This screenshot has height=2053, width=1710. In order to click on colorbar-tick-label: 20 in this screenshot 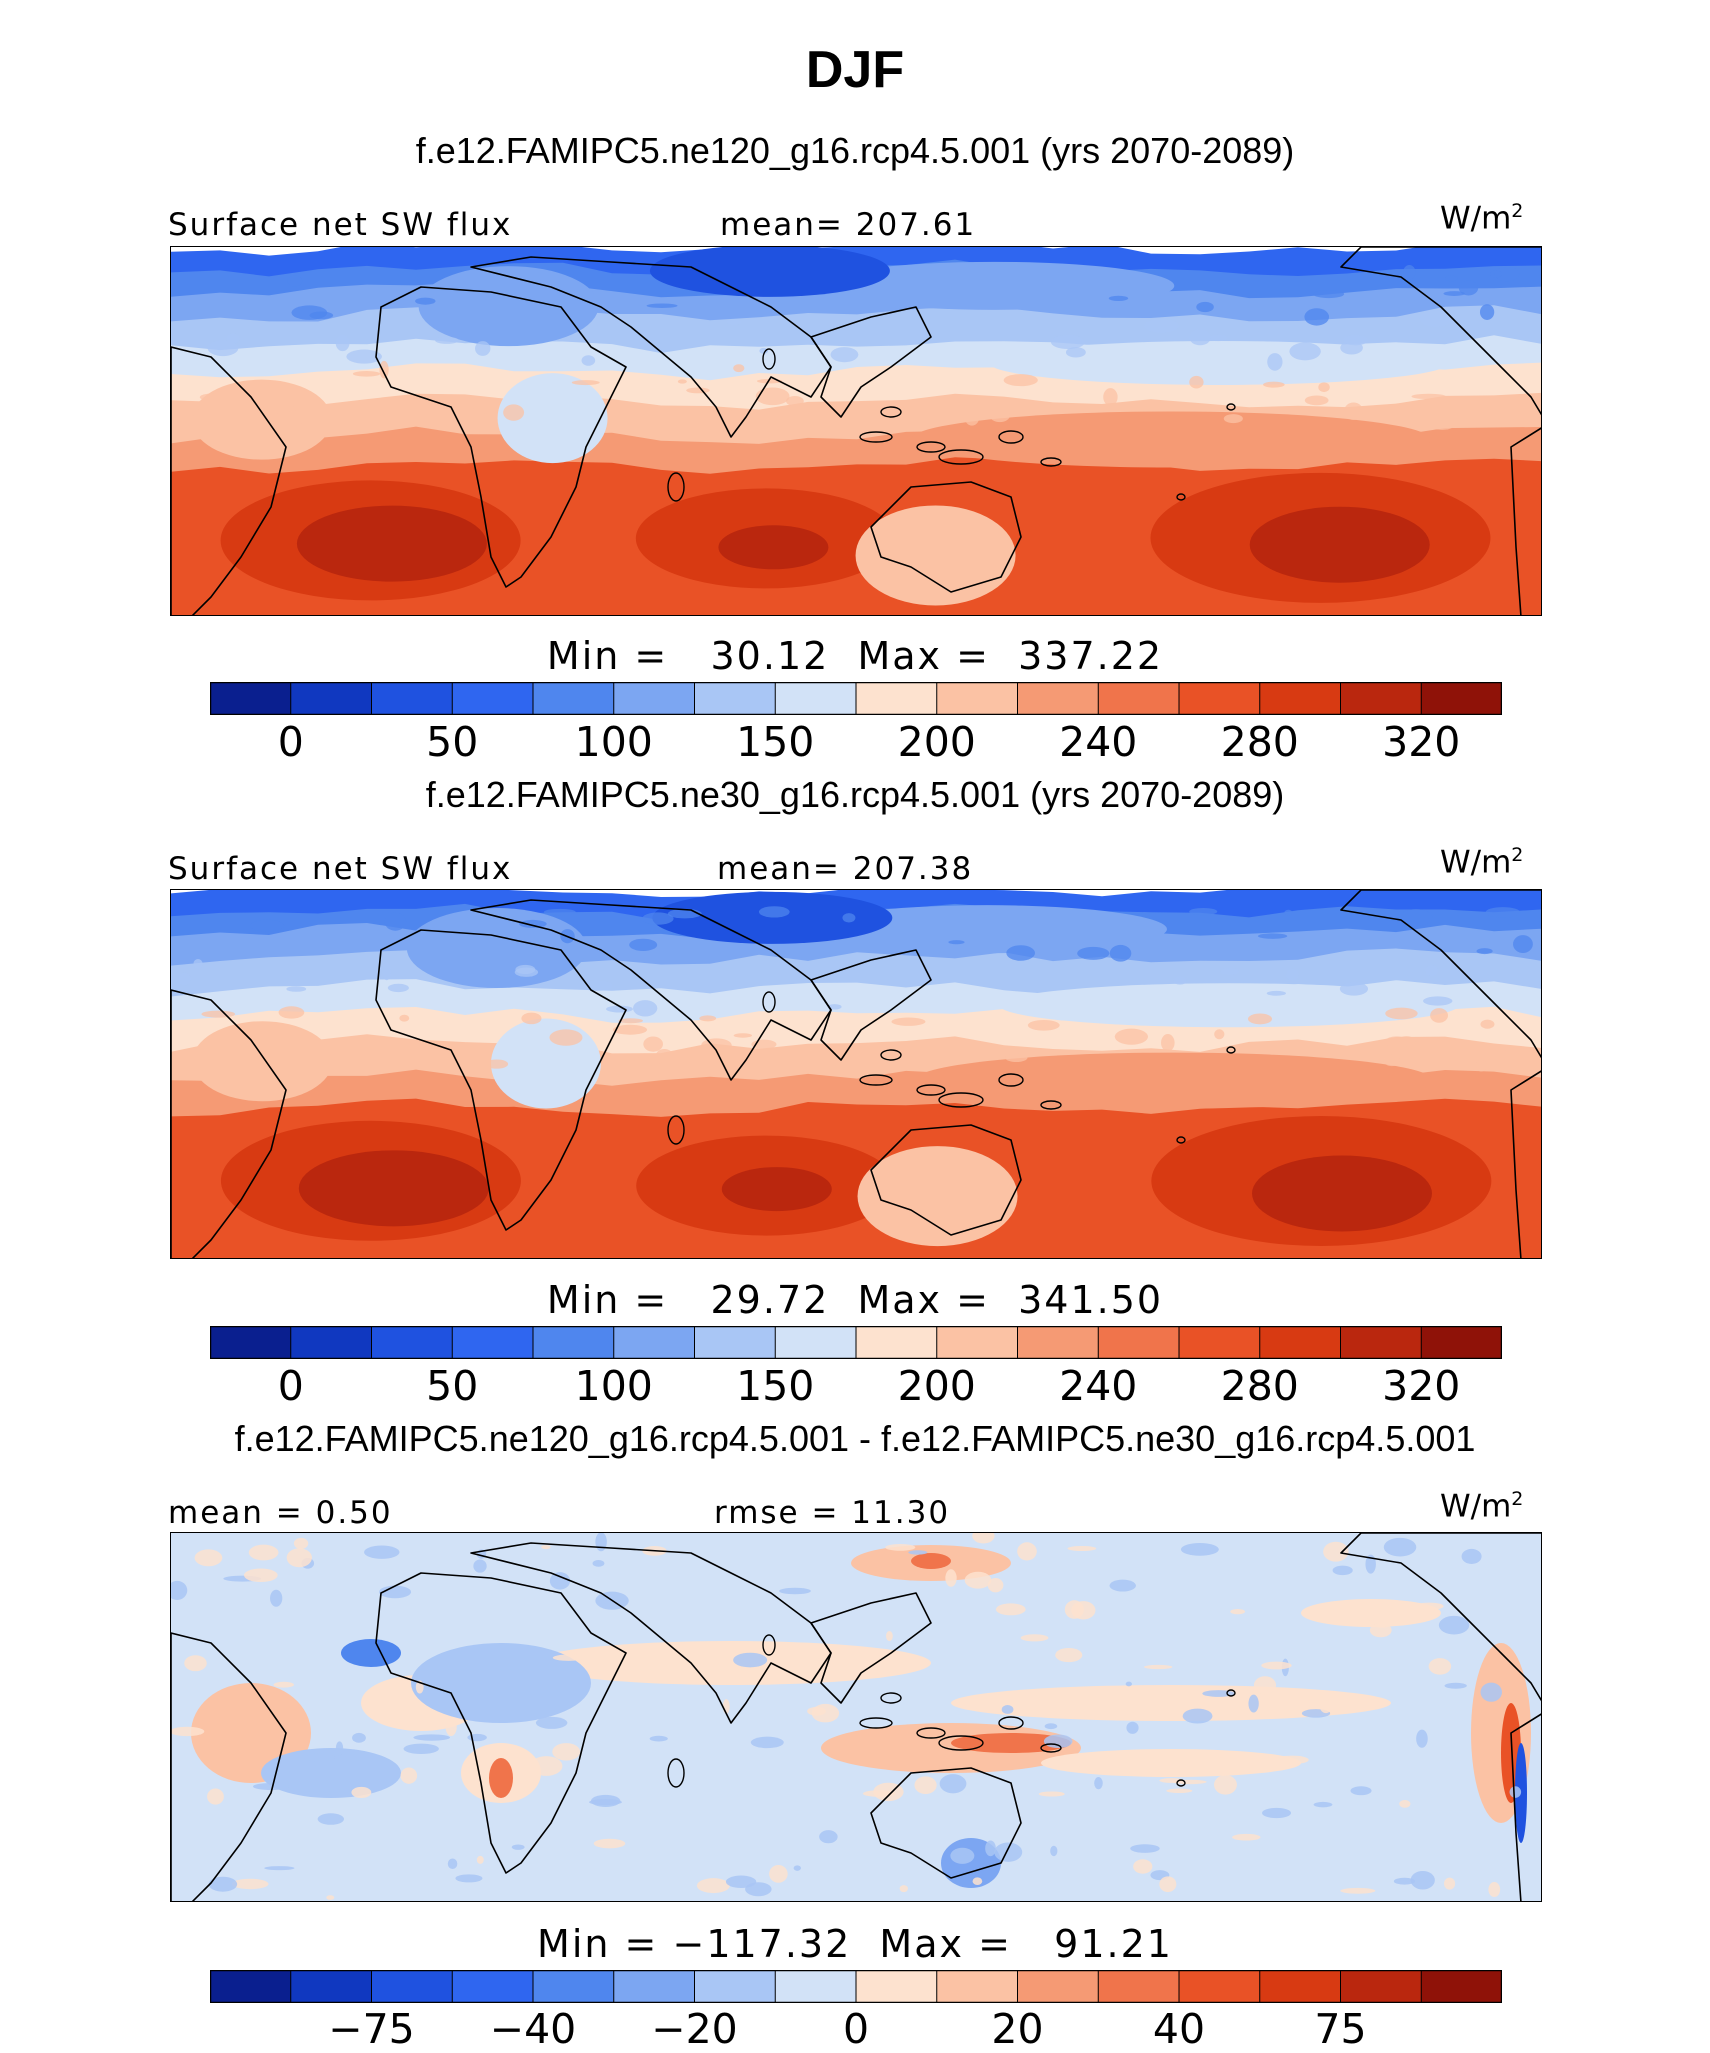, I will do `click(1017, 2029)`.